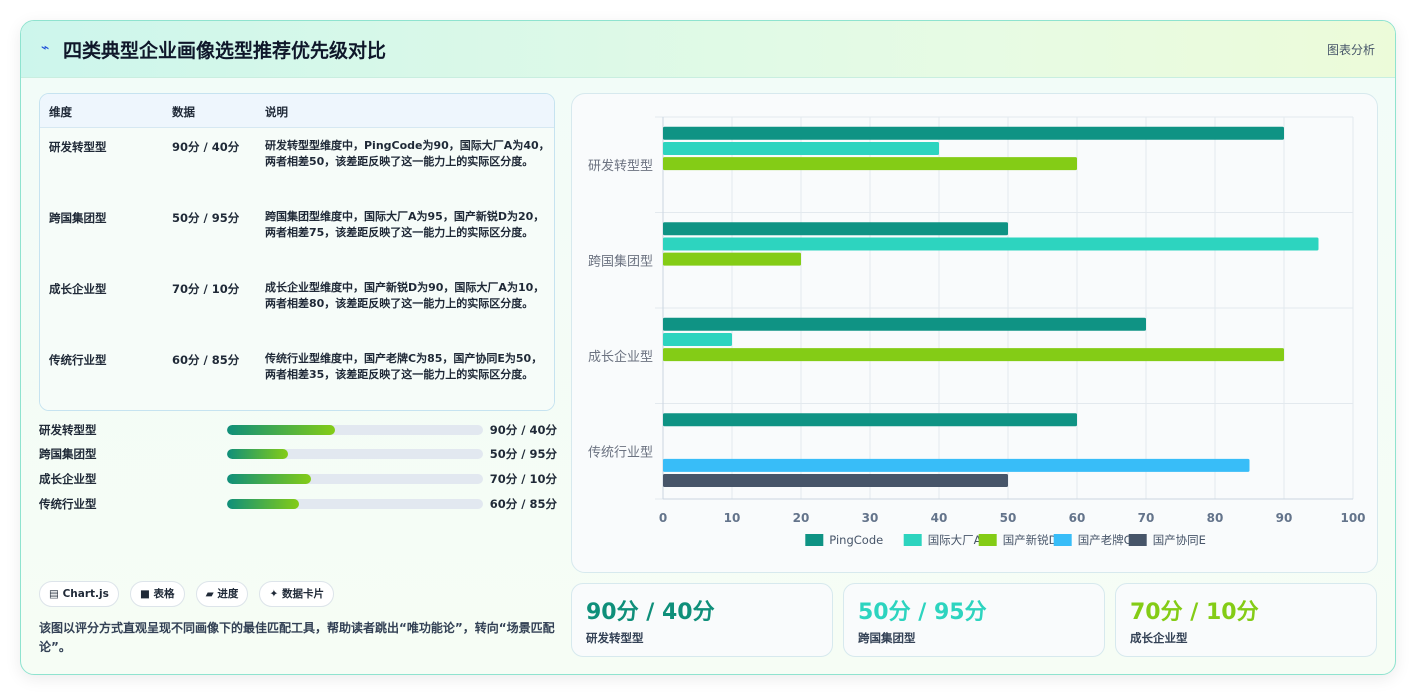  What do you see at coordinates (78, 218) in the screenshot?
I see `row-dimension: 跨国集团型` at bounding box center [78, 218].